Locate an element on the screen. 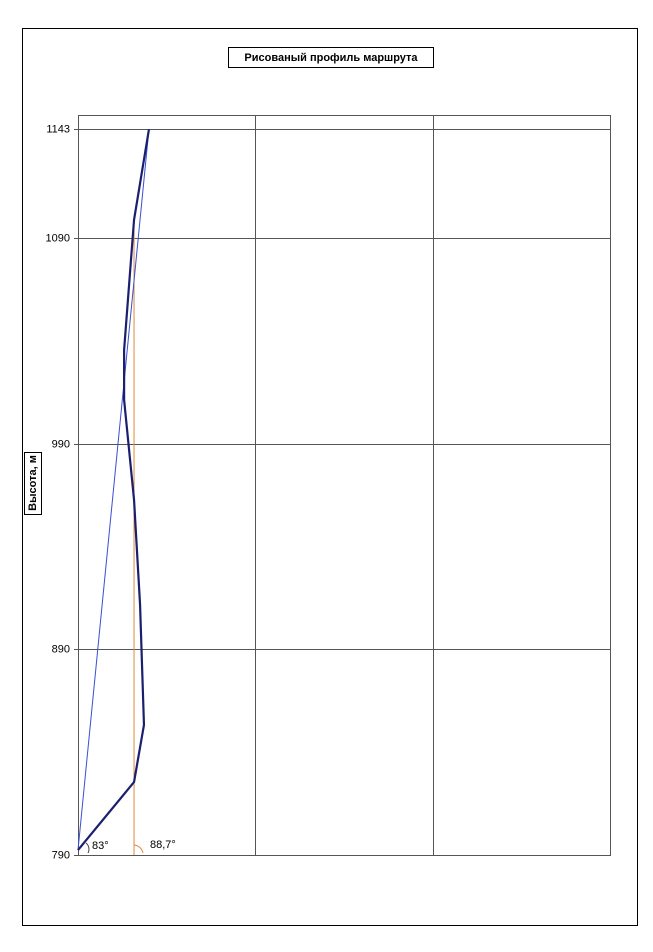  y-tick-label: 1090 is located at coordinates (58, 238).